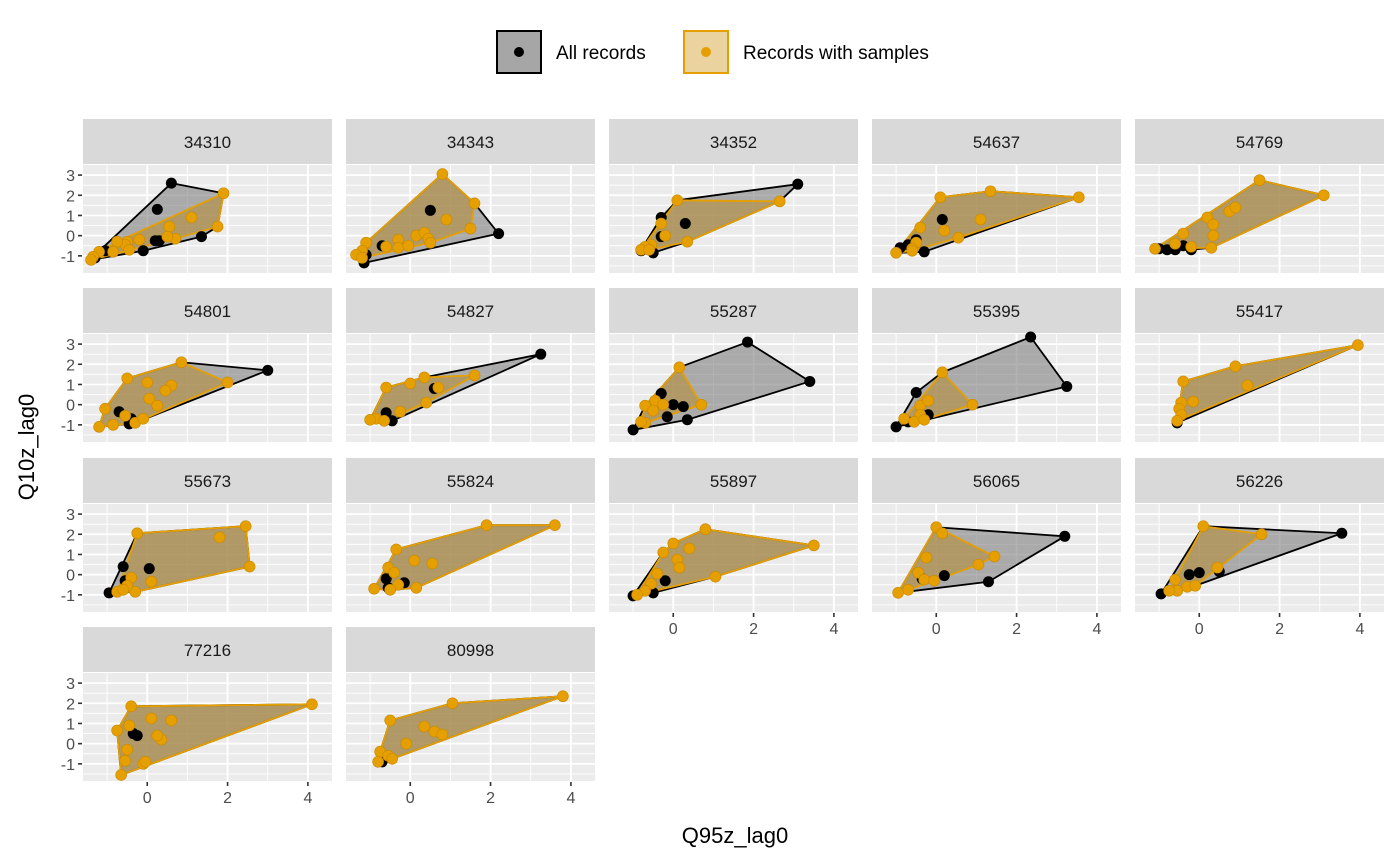  What do you see at coordinates (1259, 311) in the screenshot?
I see `strip-label: 55417` at bounding box center [1259, 311].